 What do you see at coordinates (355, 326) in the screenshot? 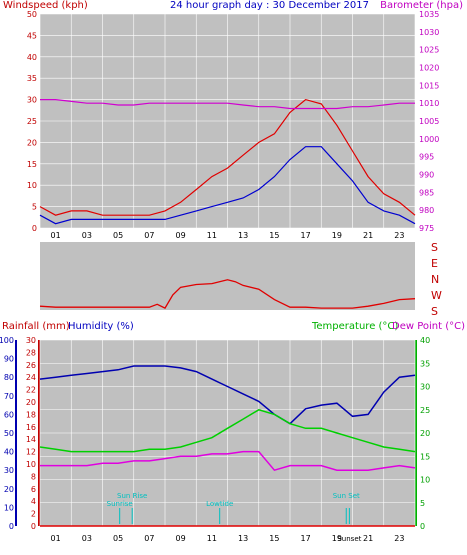
I see `header-temperature: Temperature (°C)` at bounding box center [355, 326].